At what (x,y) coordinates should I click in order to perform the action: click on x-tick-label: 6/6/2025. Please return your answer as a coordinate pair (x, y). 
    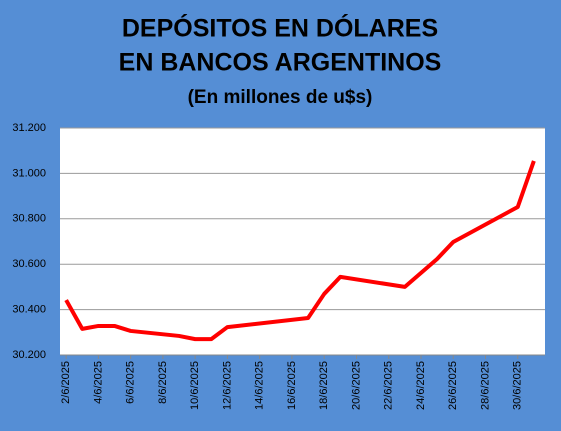
    Looking at the image, I should click on (131, 382).